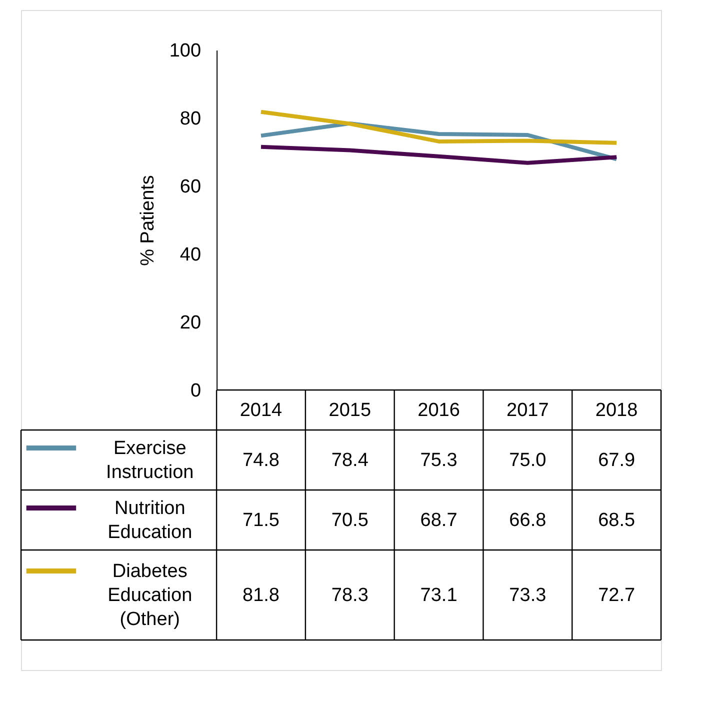 This screenshot has width=702, height=721. I want to click on legend-label: Diabetes Education (Other), so click(150, 595).